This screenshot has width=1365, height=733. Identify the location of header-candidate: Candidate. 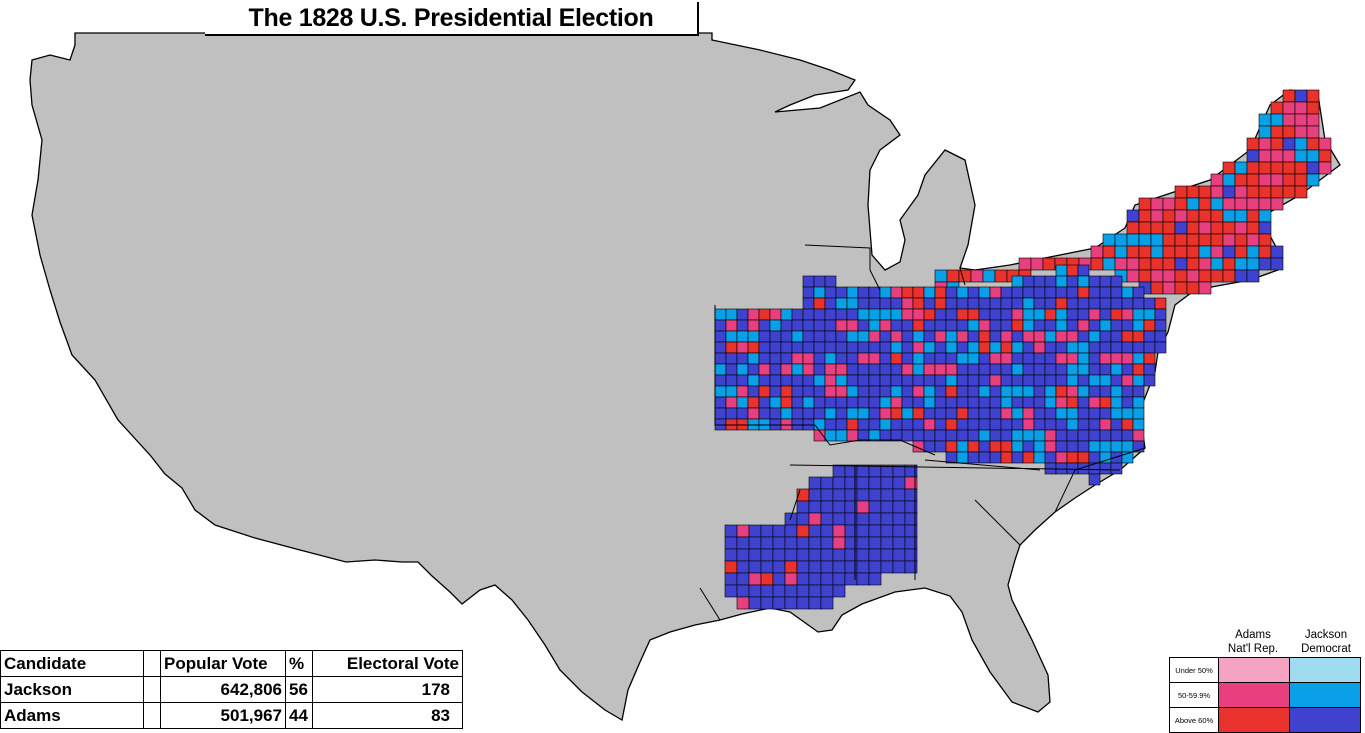
(72, 663).